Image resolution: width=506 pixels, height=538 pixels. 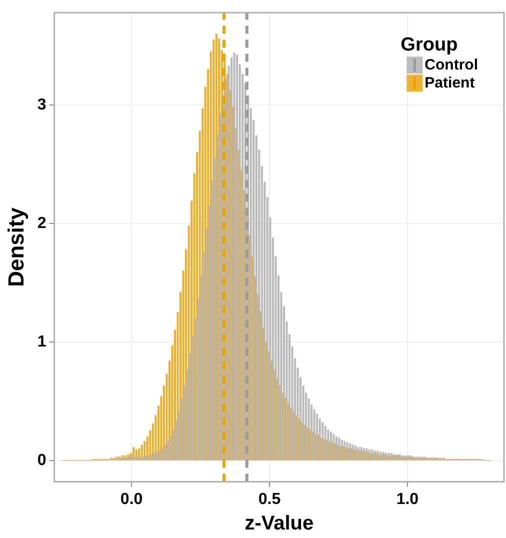 I want to click on x-tick-label: 0.0, so click(x=131, y=499).